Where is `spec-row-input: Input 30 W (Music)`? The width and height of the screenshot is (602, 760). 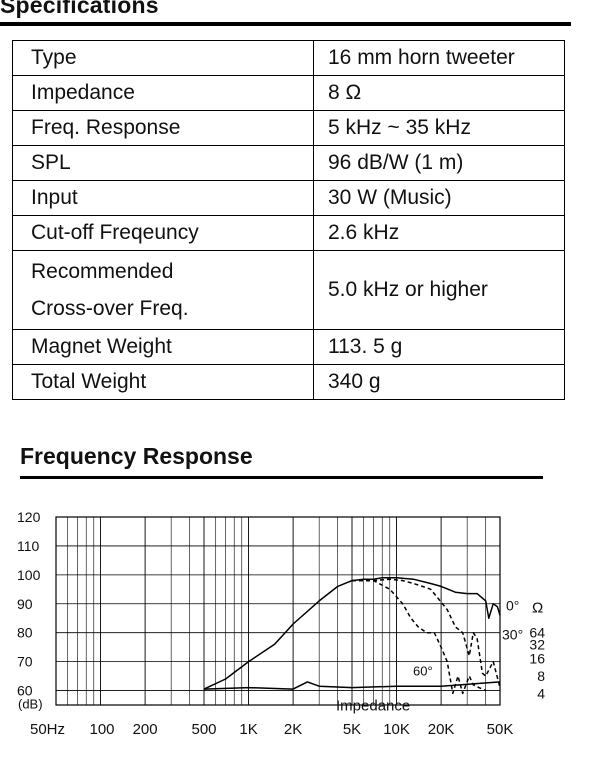
spec-row-input: Input 30 W (Music) is located at coordinates (288, 198).